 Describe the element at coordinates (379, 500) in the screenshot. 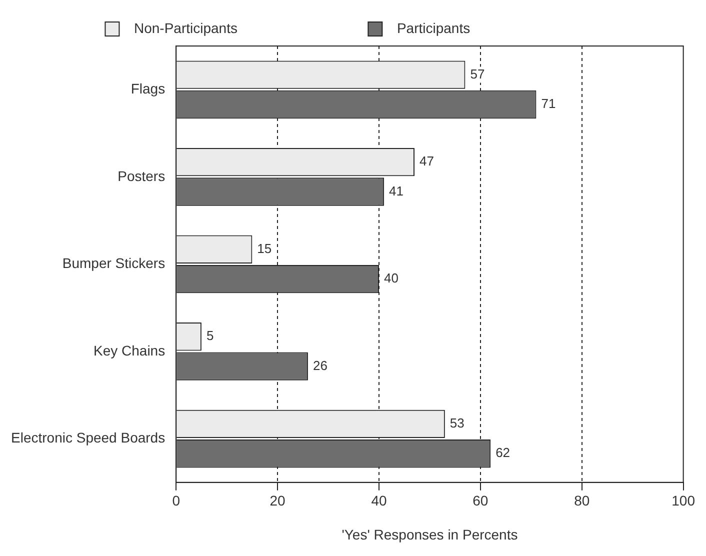

I see `x-tick-label: 40` at that location.